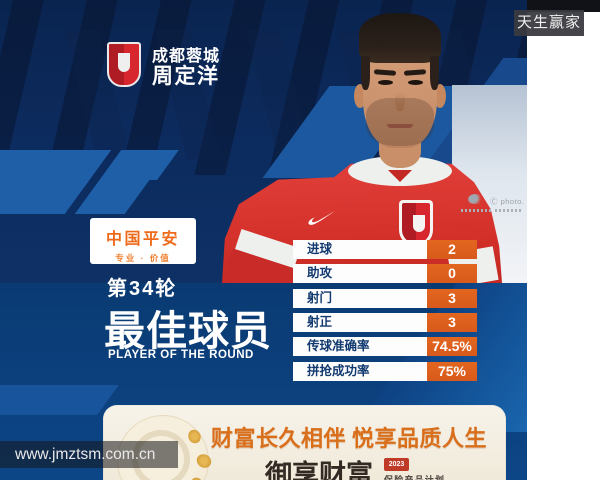 This screenshot has height=480, width=600. What do you see at coordinates (338, 346) in the screenshot?
I see `stat-label: 传球准确率` at bounding box center [338, 346].